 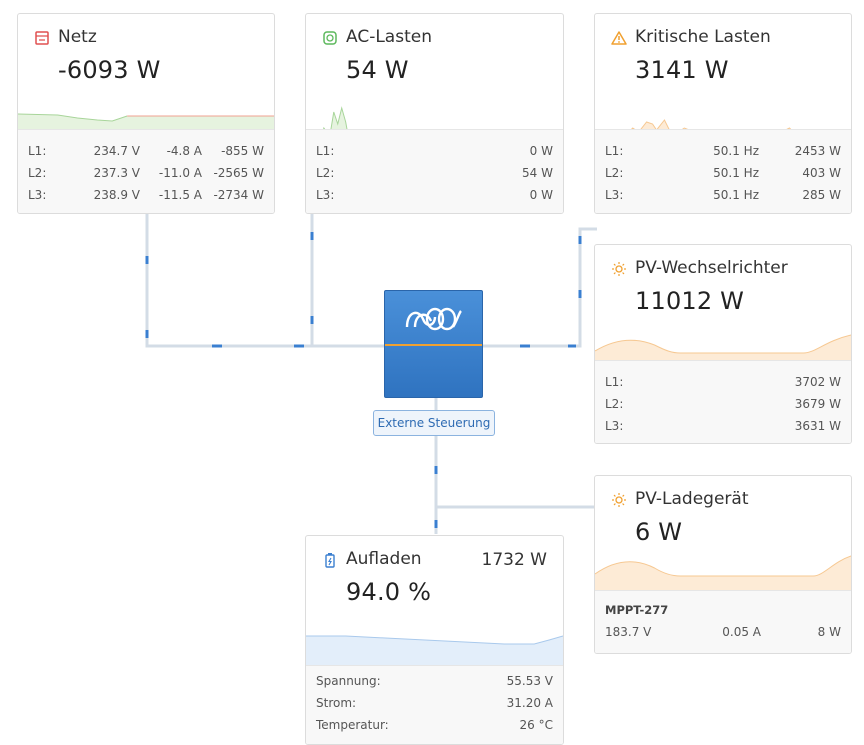 What do you see at coordinates (377, 70) in the screenshot?
I see `ac-loads-power-value: 54 W` at bounding box center [377, 70].